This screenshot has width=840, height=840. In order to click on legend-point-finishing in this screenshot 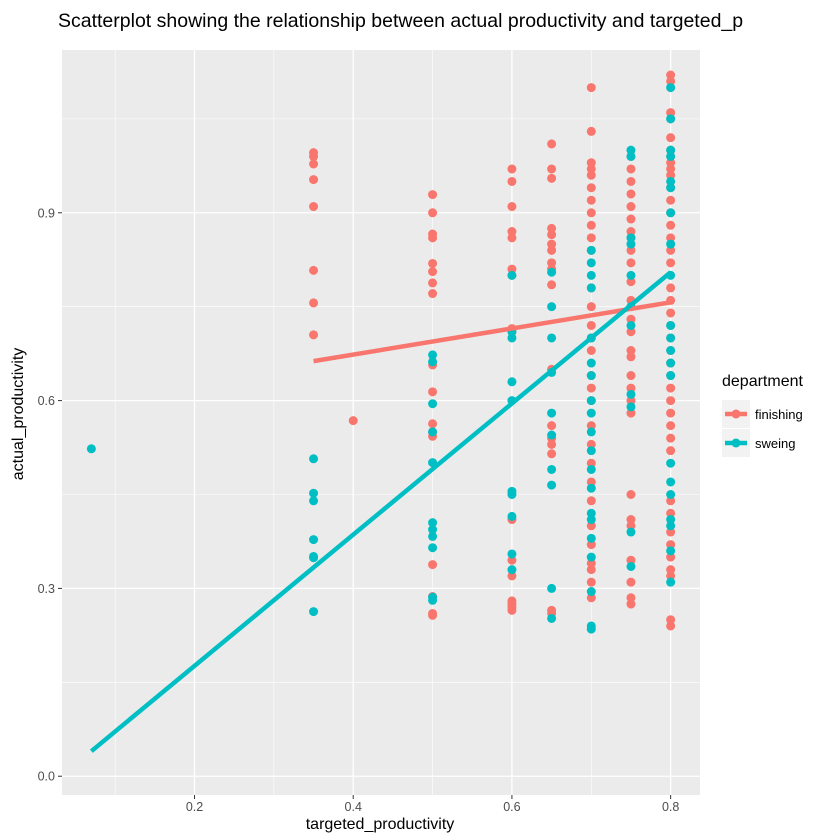, I will do `click(736, 414)`.